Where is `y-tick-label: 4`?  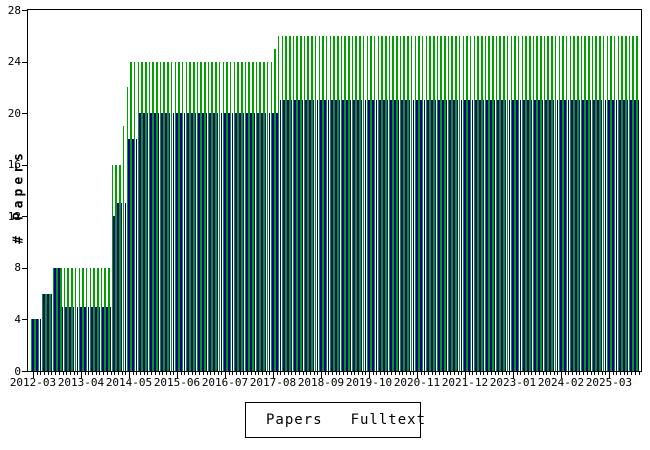
y-tick-label: 4 is located at coordinates (17, 319).